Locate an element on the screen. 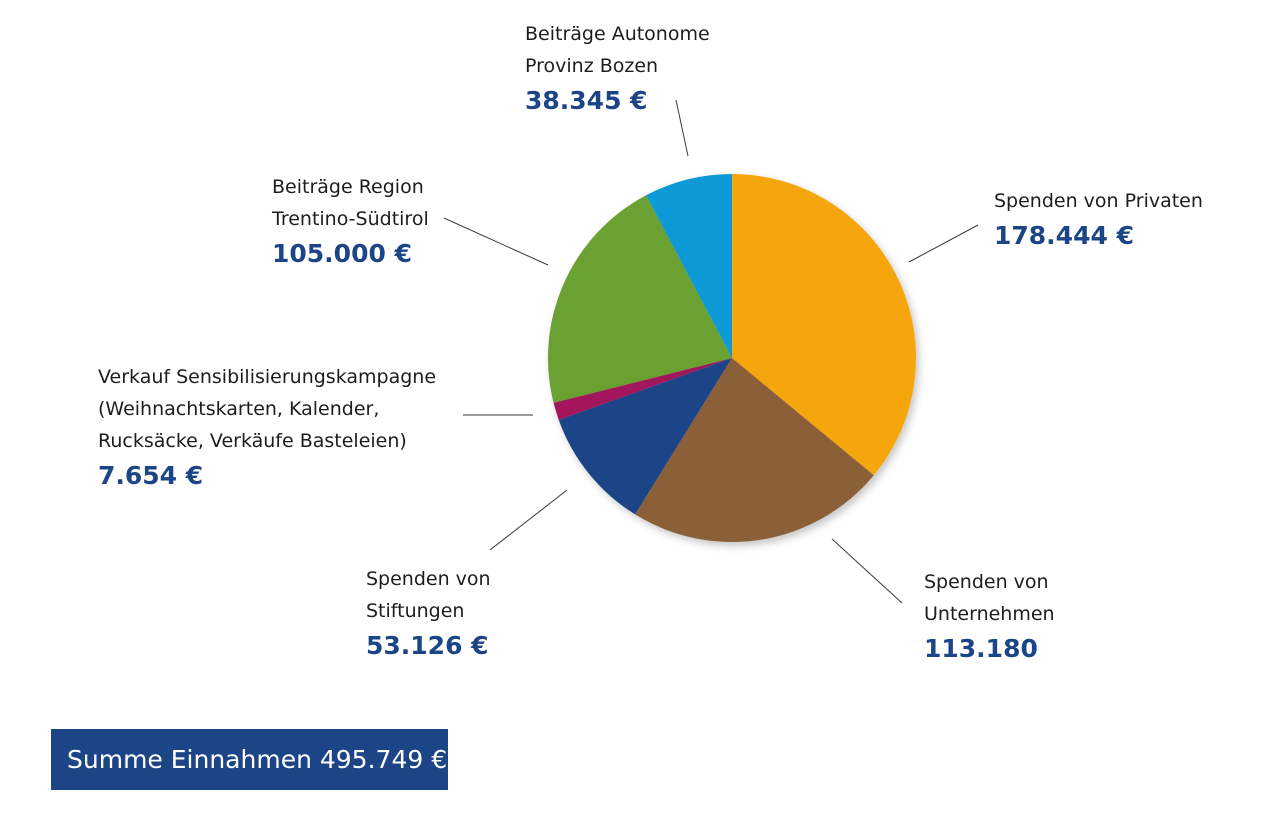  slice-value: 105.000 € is located at coordinates (342, 253).